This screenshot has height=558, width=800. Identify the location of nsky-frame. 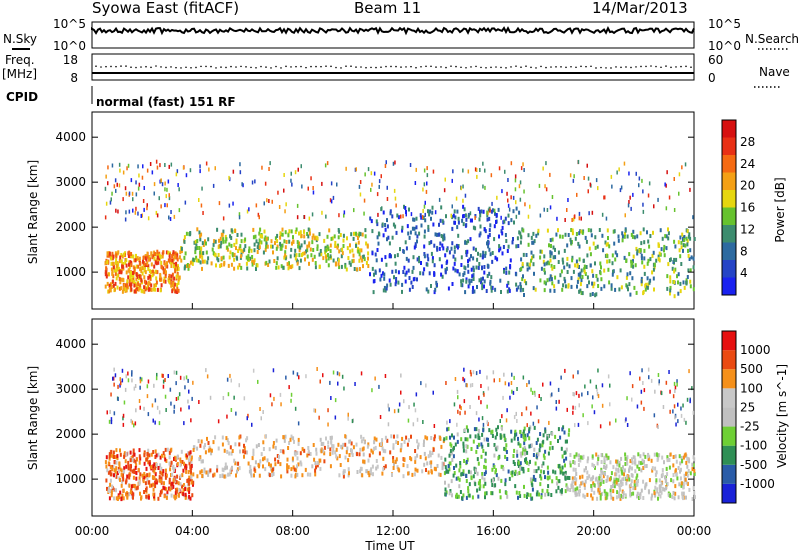
(393, 35).